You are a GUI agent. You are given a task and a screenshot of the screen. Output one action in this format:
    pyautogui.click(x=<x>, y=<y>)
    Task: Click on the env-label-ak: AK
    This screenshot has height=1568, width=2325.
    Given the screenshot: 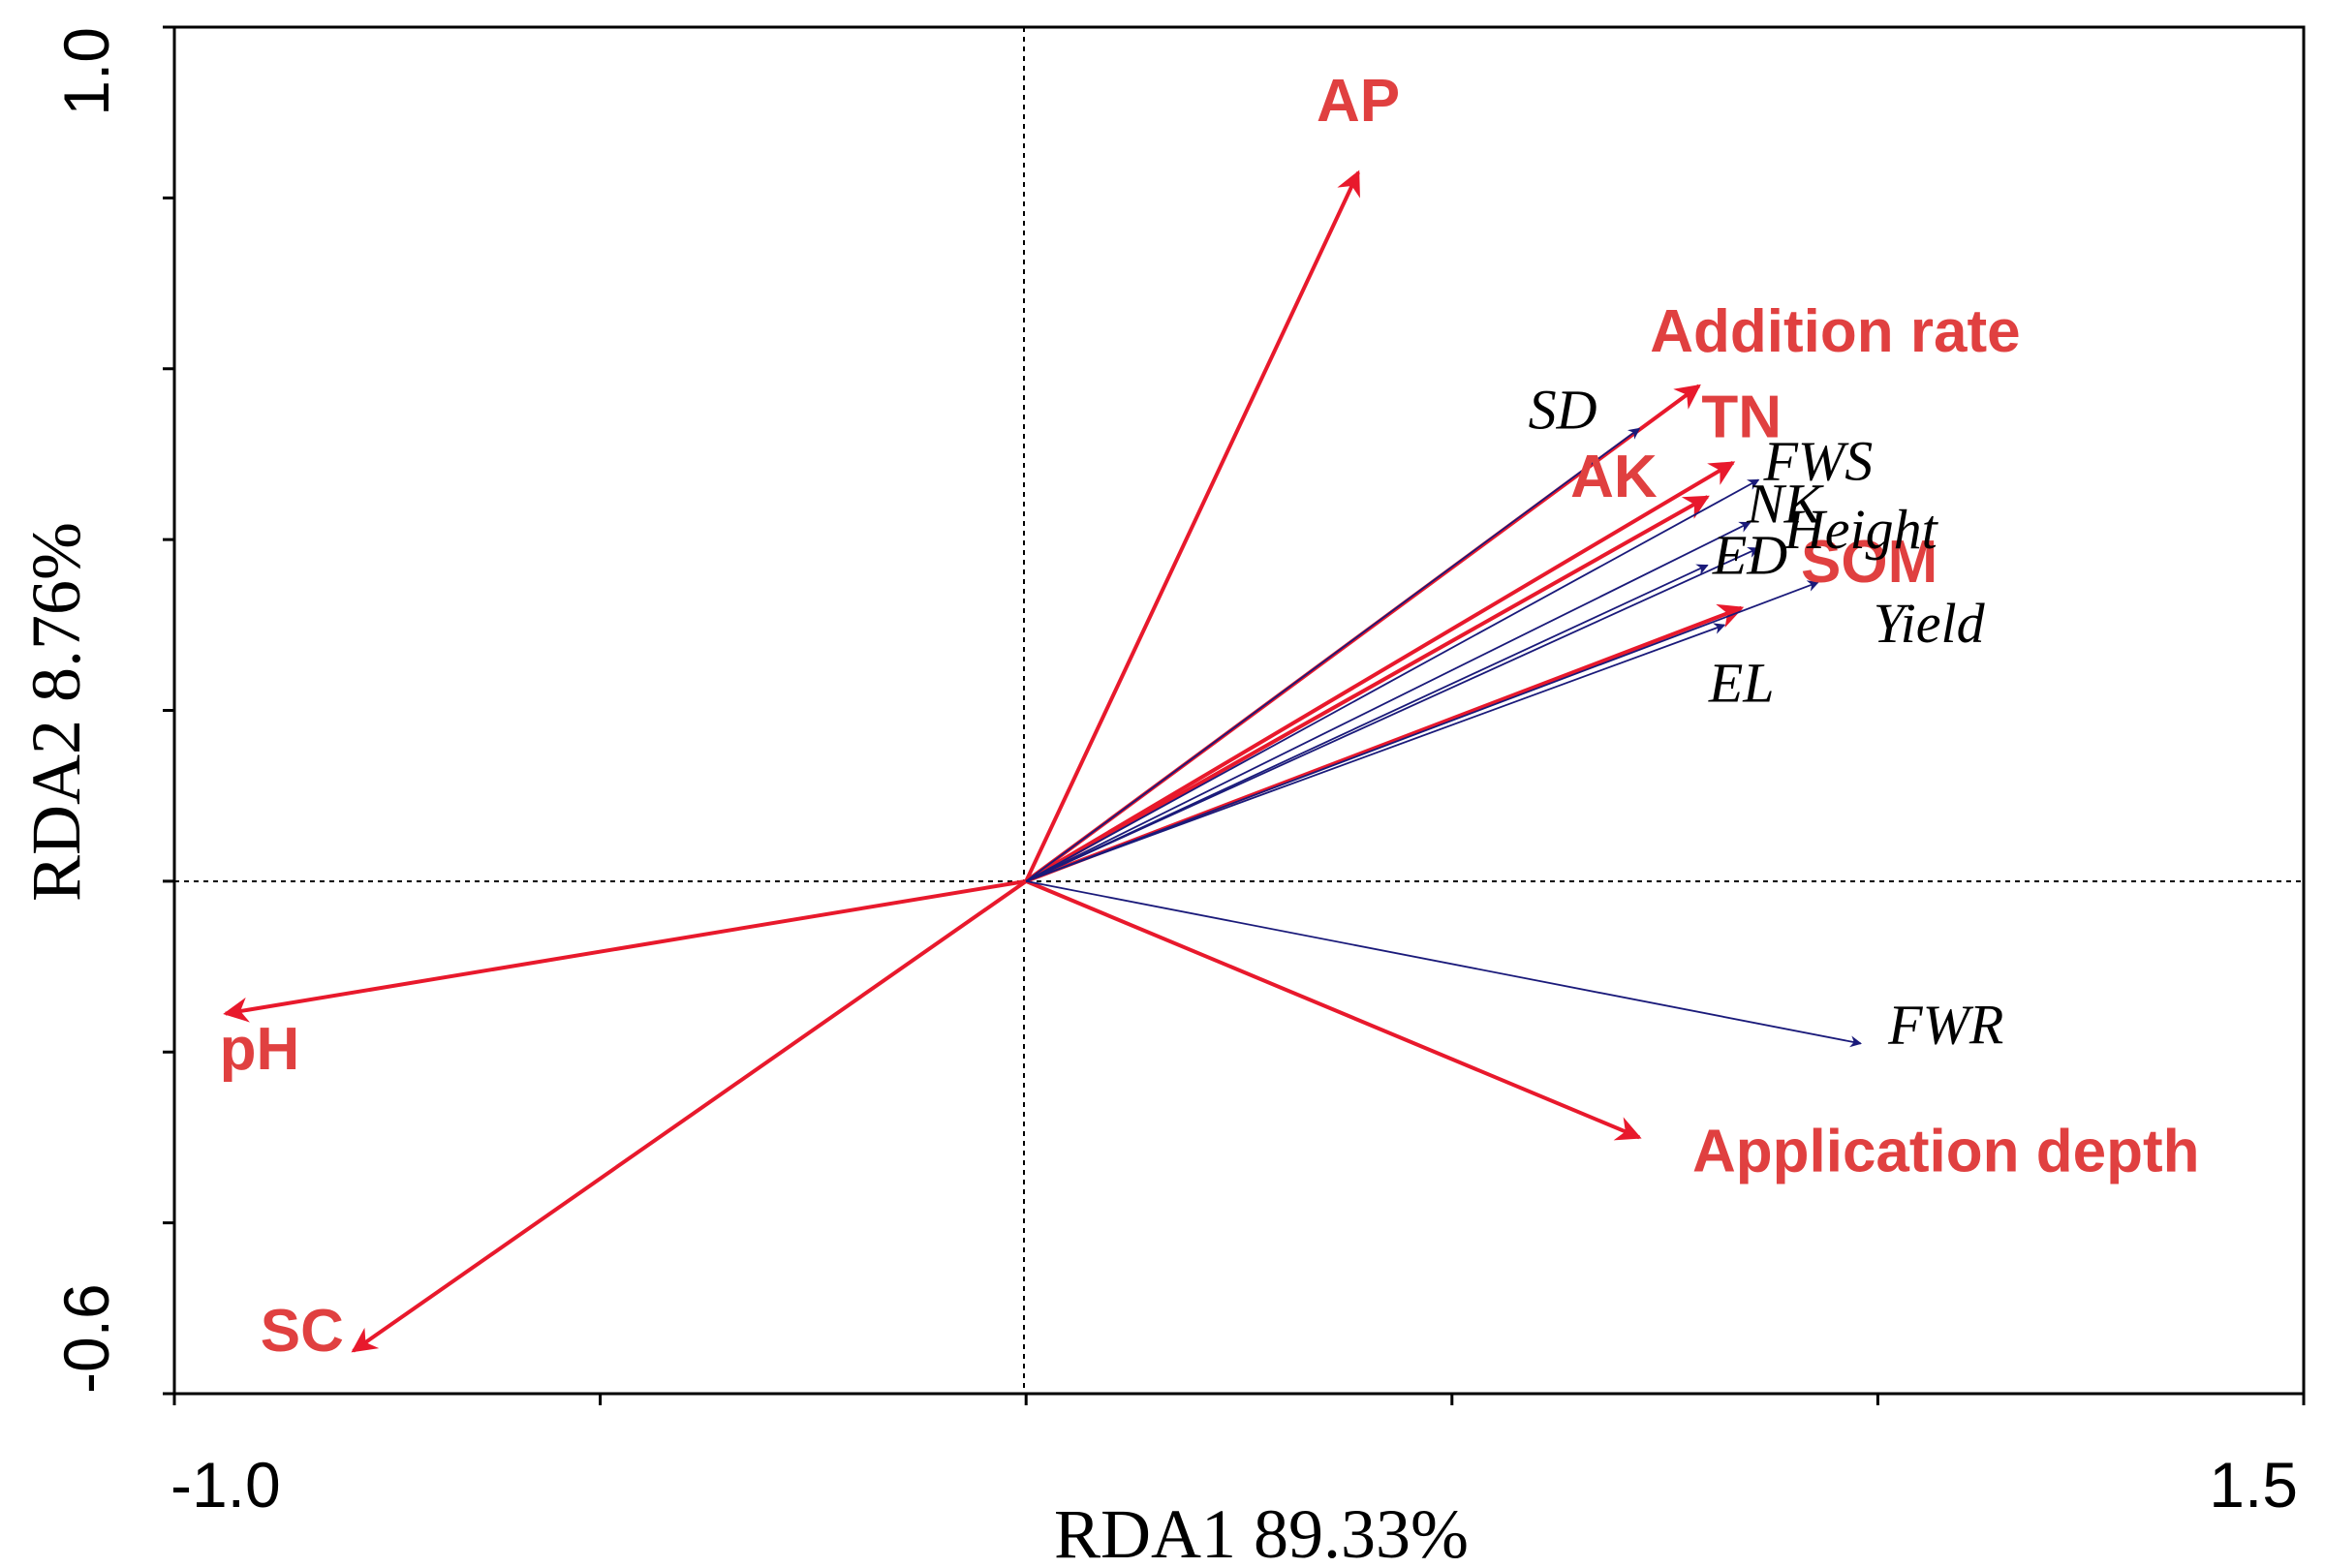 What is the action you would take?
    pyautogui.click(x=1614, y=477)
    